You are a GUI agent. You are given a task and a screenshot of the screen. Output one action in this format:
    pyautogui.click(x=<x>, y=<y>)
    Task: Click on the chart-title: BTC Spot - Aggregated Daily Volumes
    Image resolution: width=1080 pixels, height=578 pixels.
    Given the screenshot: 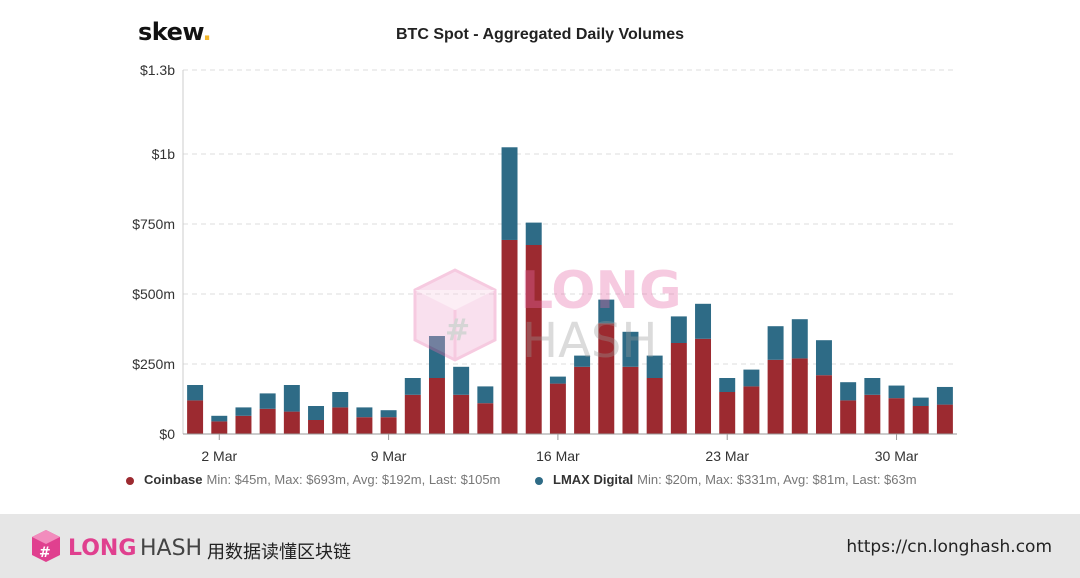 What is the action you would take?
    pyautogui.click(x=540, y=34)
    